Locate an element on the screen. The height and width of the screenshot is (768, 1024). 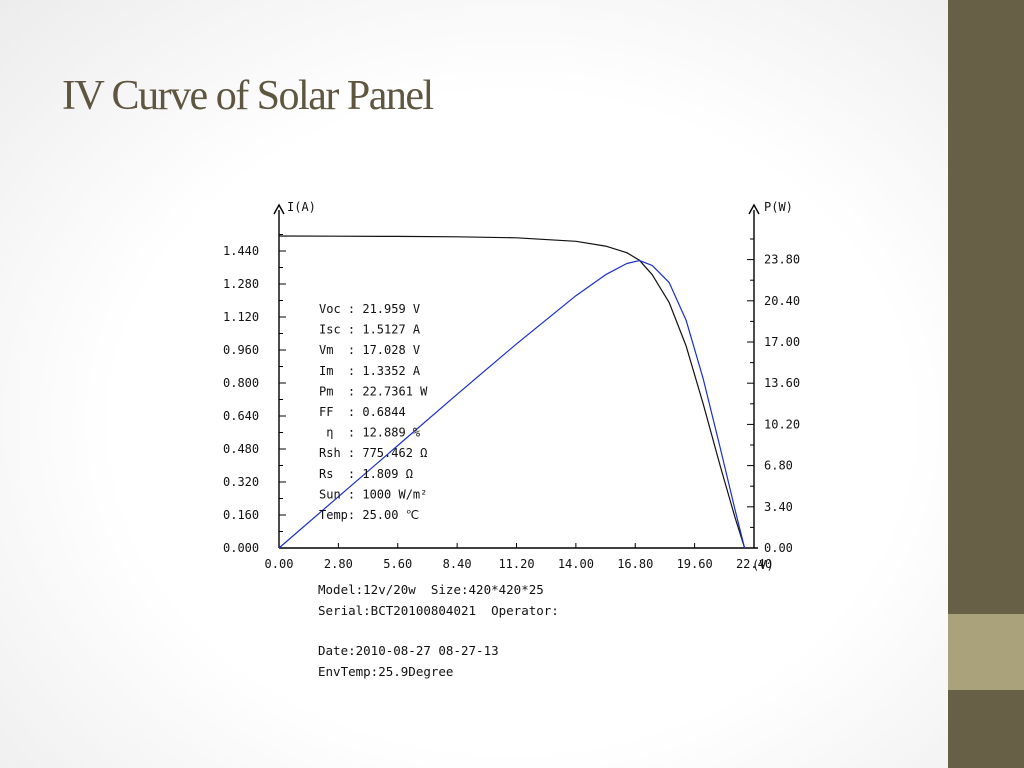
parameter-annotation: Im : 1.3352 A is located at coordinates (370, 371).